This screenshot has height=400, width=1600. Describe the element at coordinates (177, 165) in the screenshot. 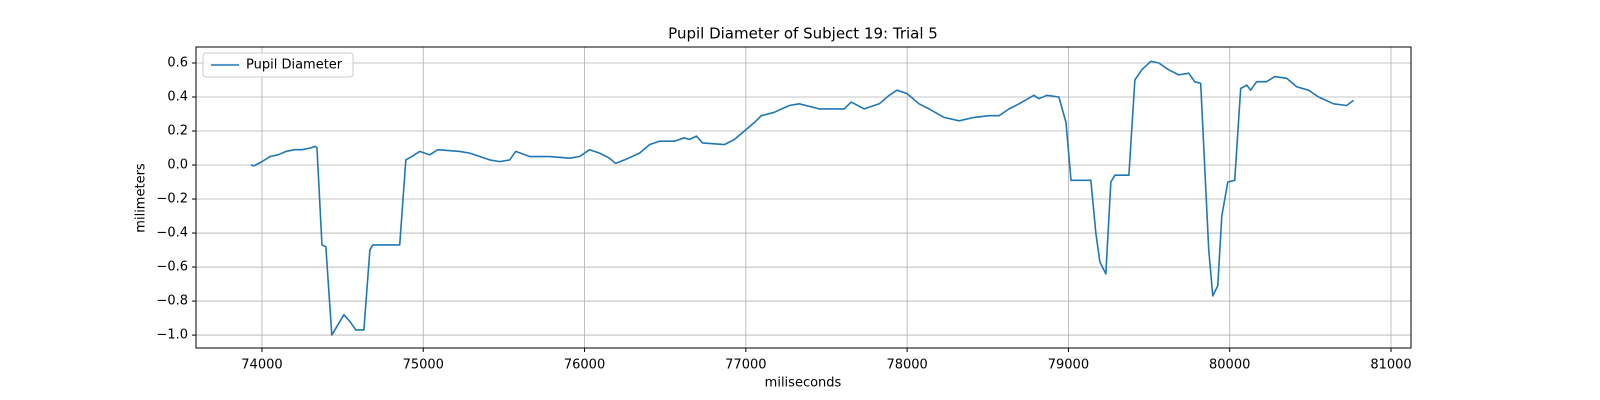

I see `y-tick-label: 0.0` at that location.